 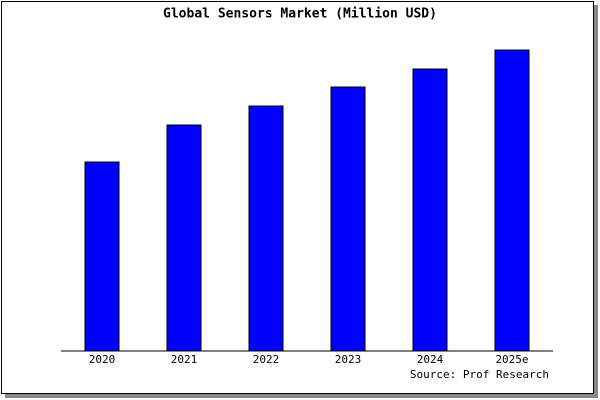 I want to click on x-tick-label: 2022, so click(x=266, y=359).